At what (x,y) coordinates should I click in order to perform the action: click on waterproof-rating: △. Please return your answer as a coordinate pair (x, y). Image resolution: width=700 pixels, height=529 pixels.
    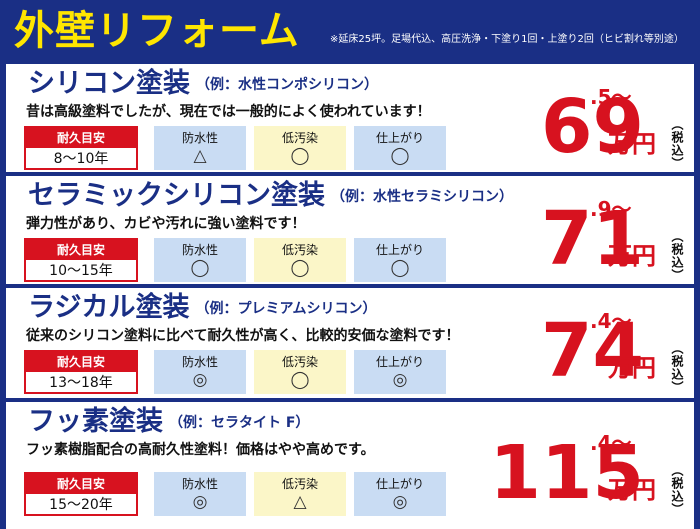
    Looking at the image, I should click on (200, 156).